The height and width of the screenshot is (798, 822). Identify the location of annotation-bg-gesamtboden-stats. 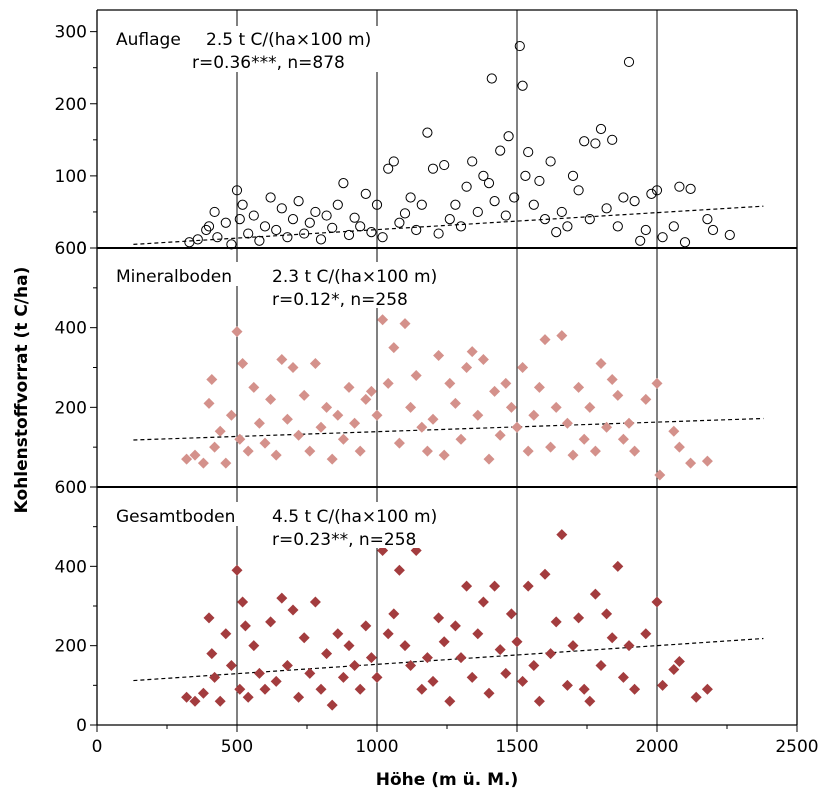
(362, 537).